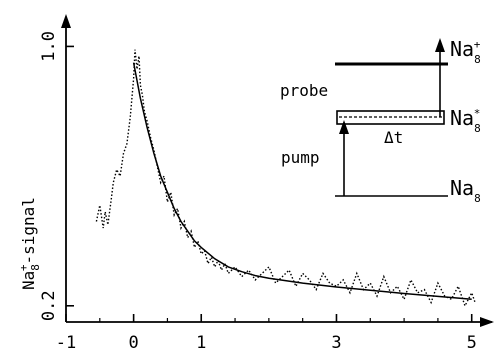  What do you see at coordinates (133, 343) in the screenshot?
I see `x-tick-label: 0` at bounding box center [133, 343].